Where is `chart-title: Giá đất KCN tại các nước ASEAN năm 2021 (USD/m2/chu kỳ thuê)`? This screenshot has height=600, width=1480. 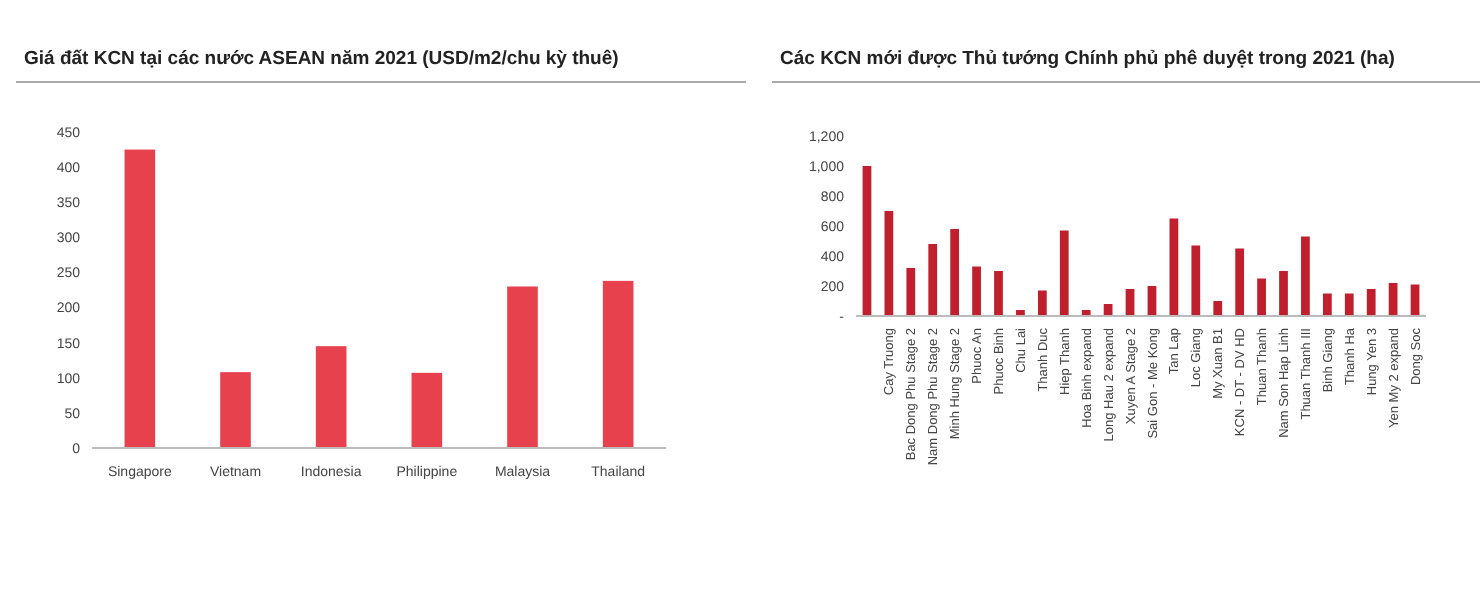
chart-title: Giá đất KCN tại các nước ASEAN năm 2021 (USD/m2/chu kỳ thuê) is located at coordinates (321, 59).